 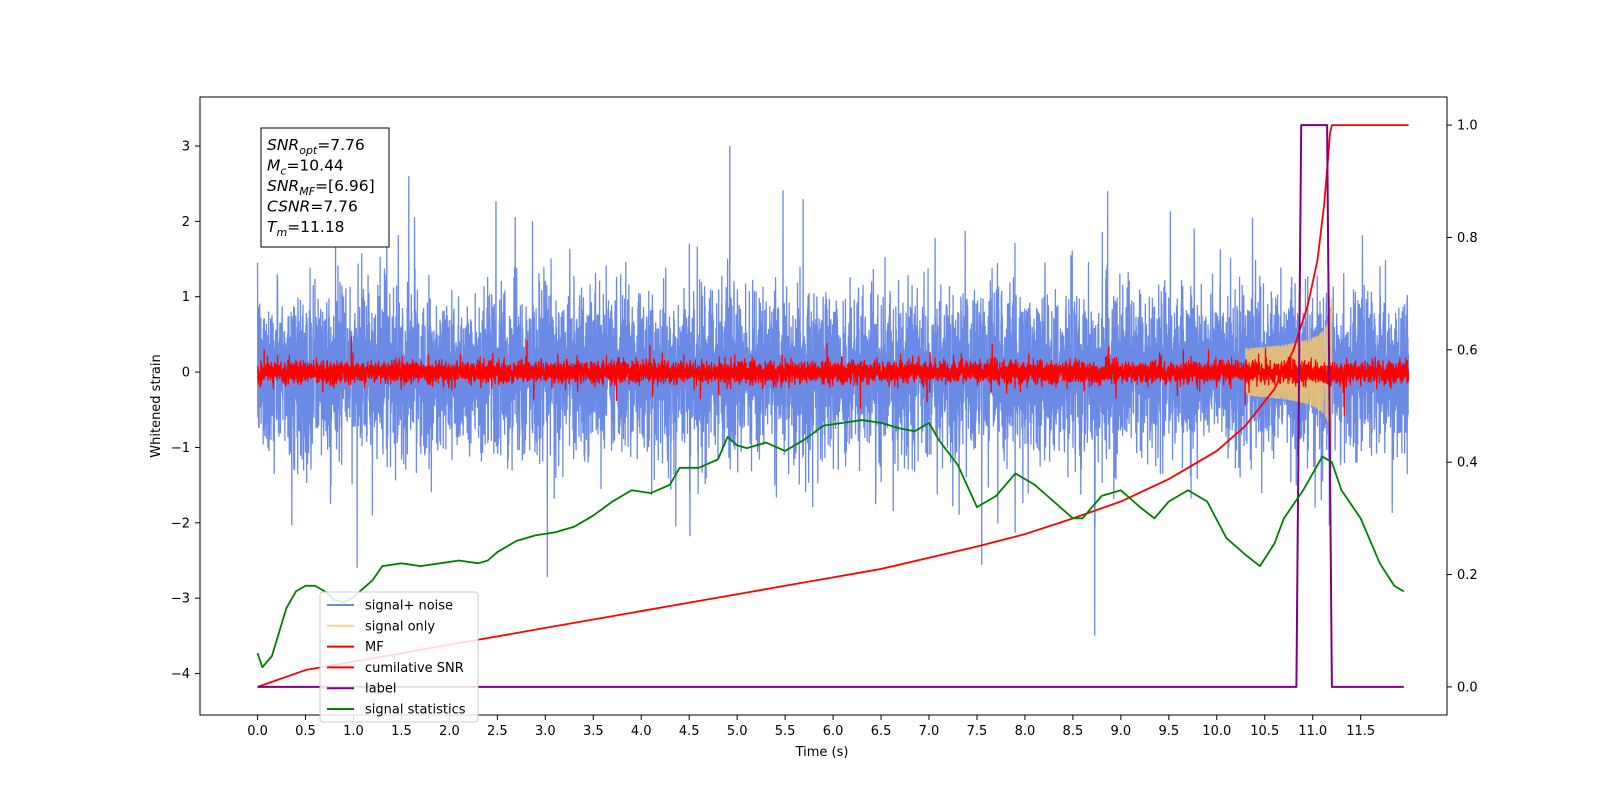 What do you see at coordinates (833, 376) in the screenshot?
I see `series-mf` at bounding box center [833, 376].